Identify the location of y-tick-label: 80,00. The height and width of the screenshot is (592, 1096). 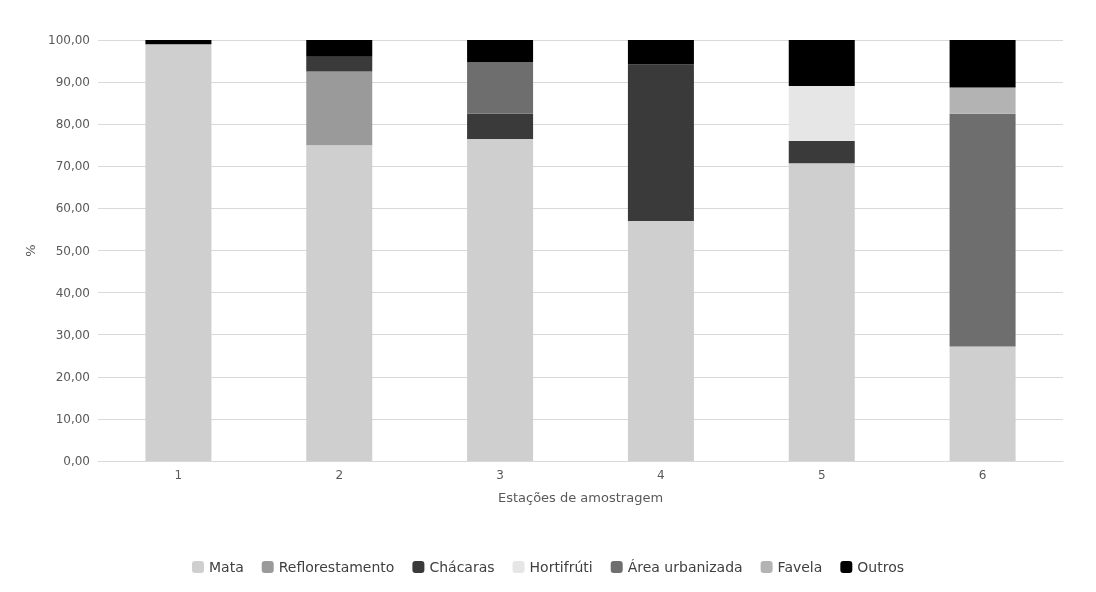
(72, 124).